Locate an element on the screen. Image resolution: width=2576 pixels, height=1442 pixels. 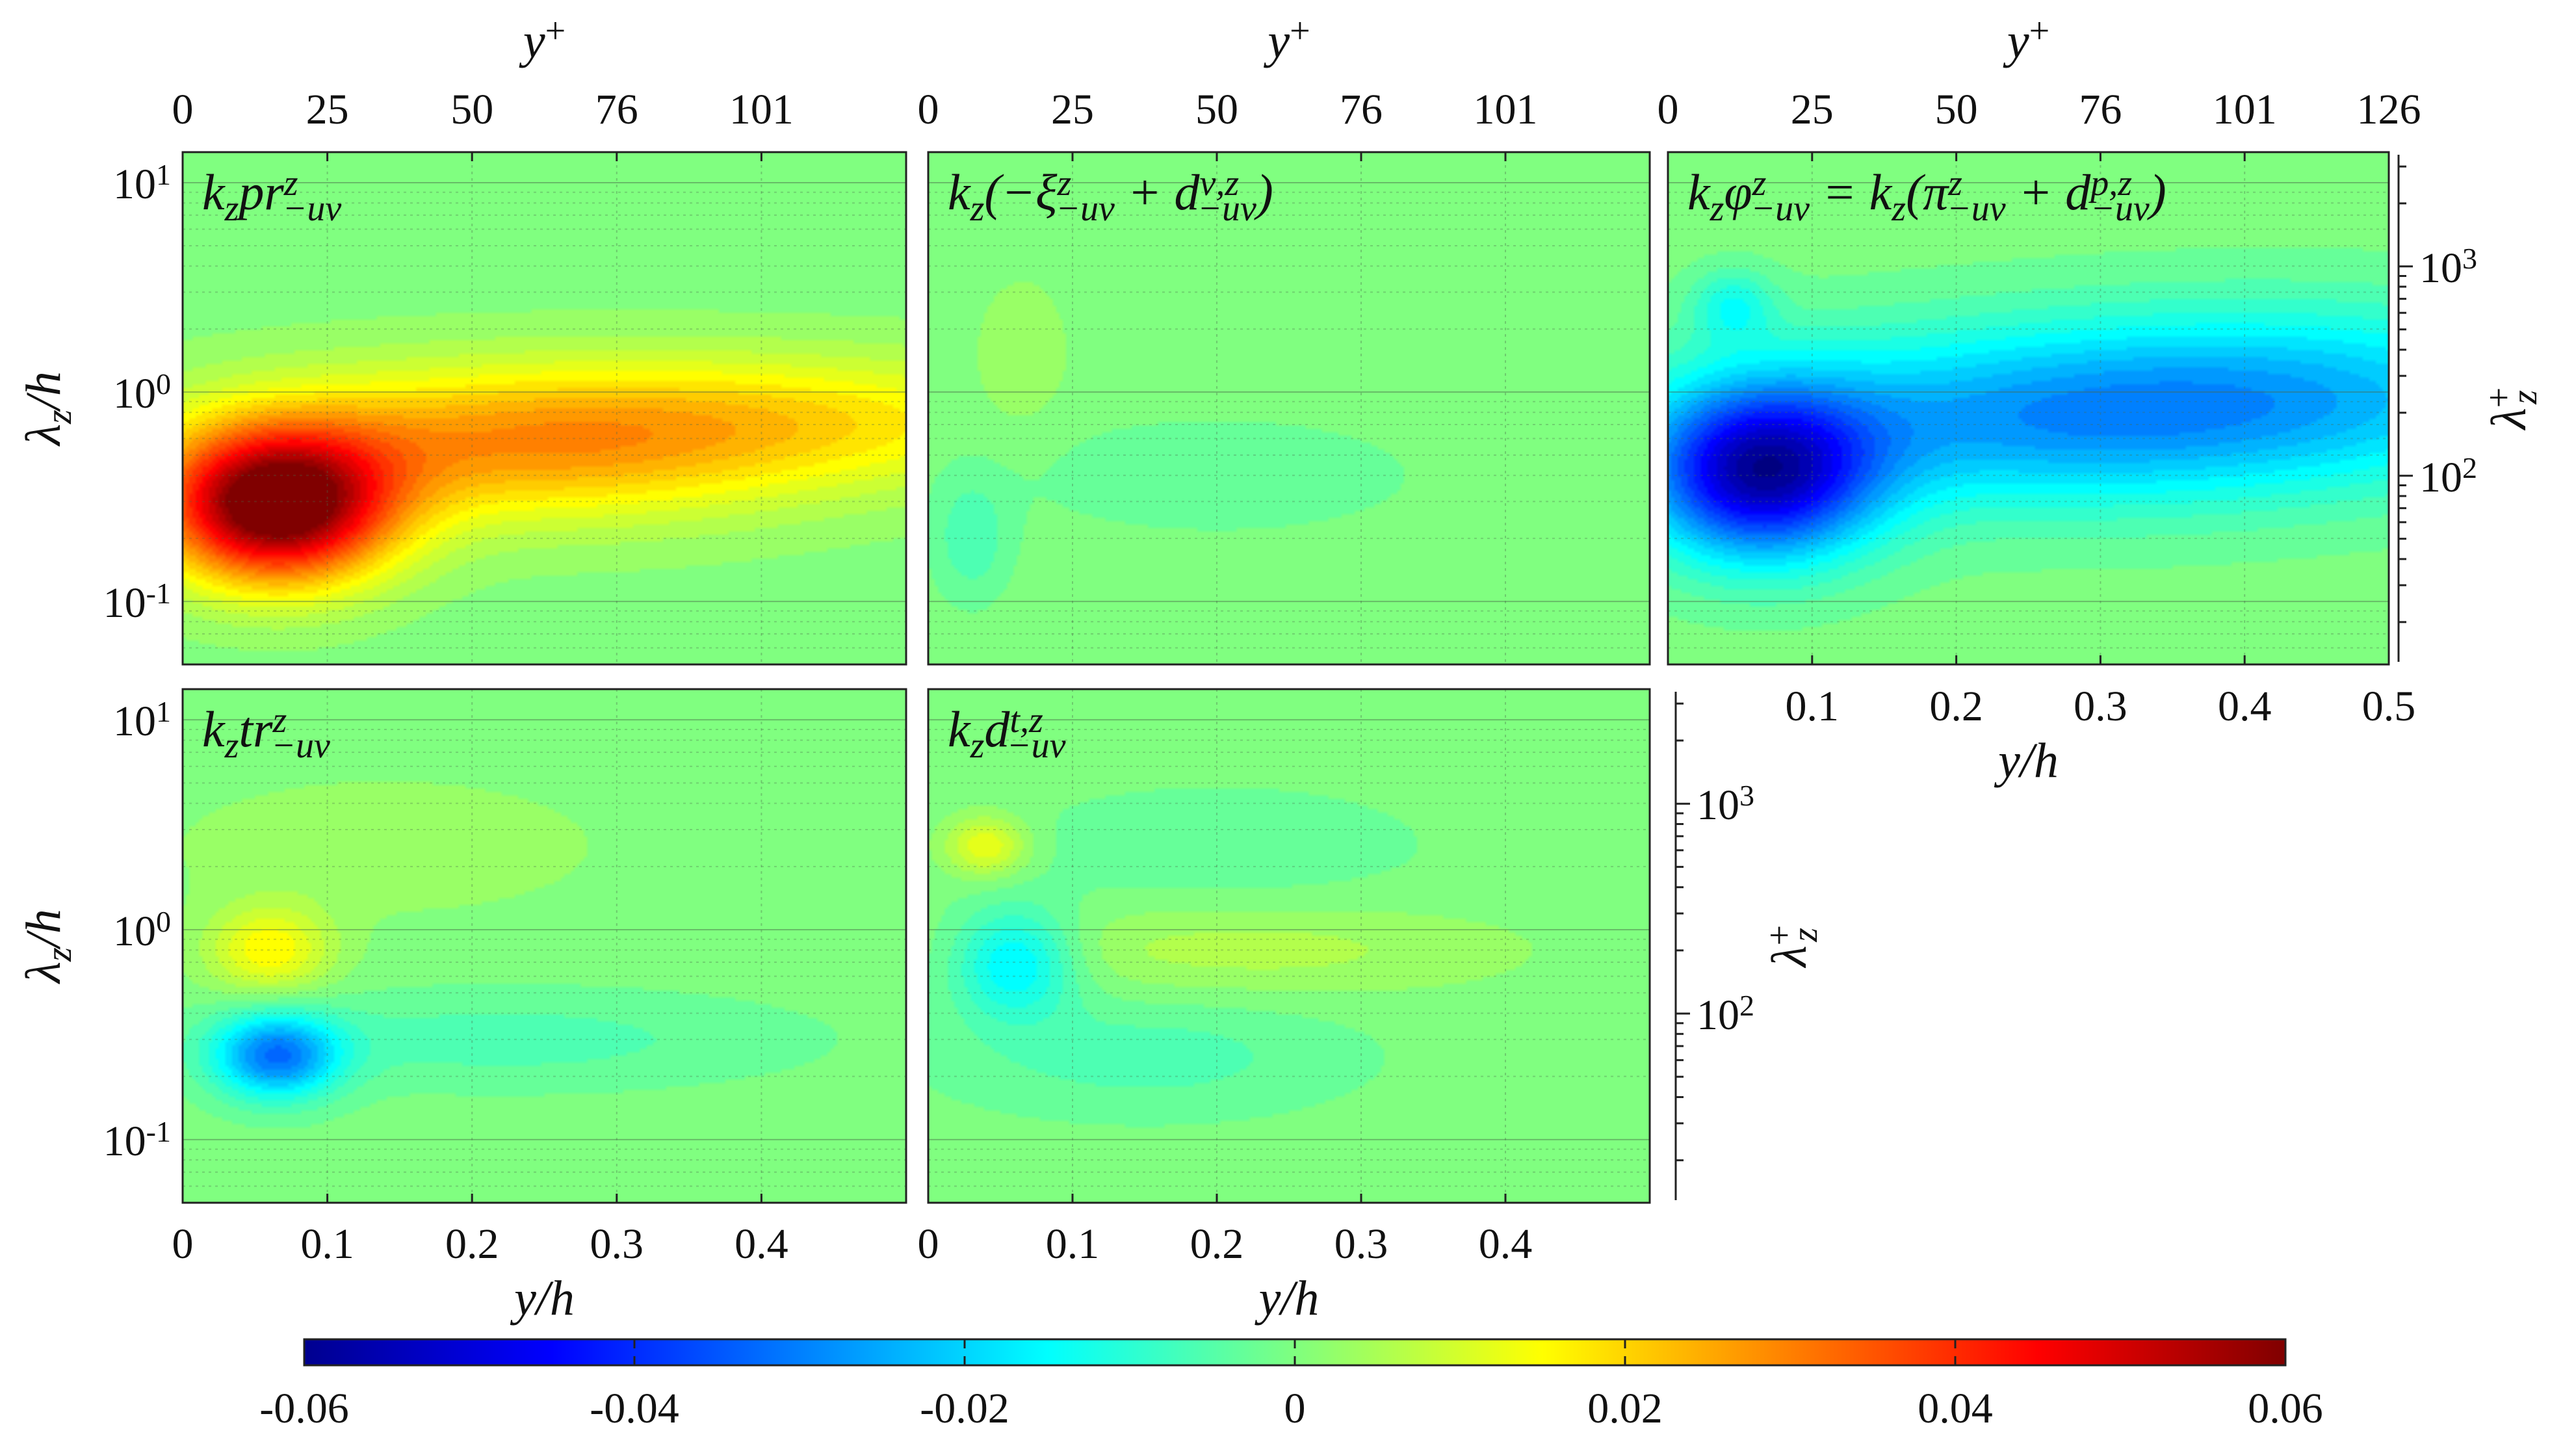
yplus-tick-pr-1: 25 is located at coordinates (327, 109).